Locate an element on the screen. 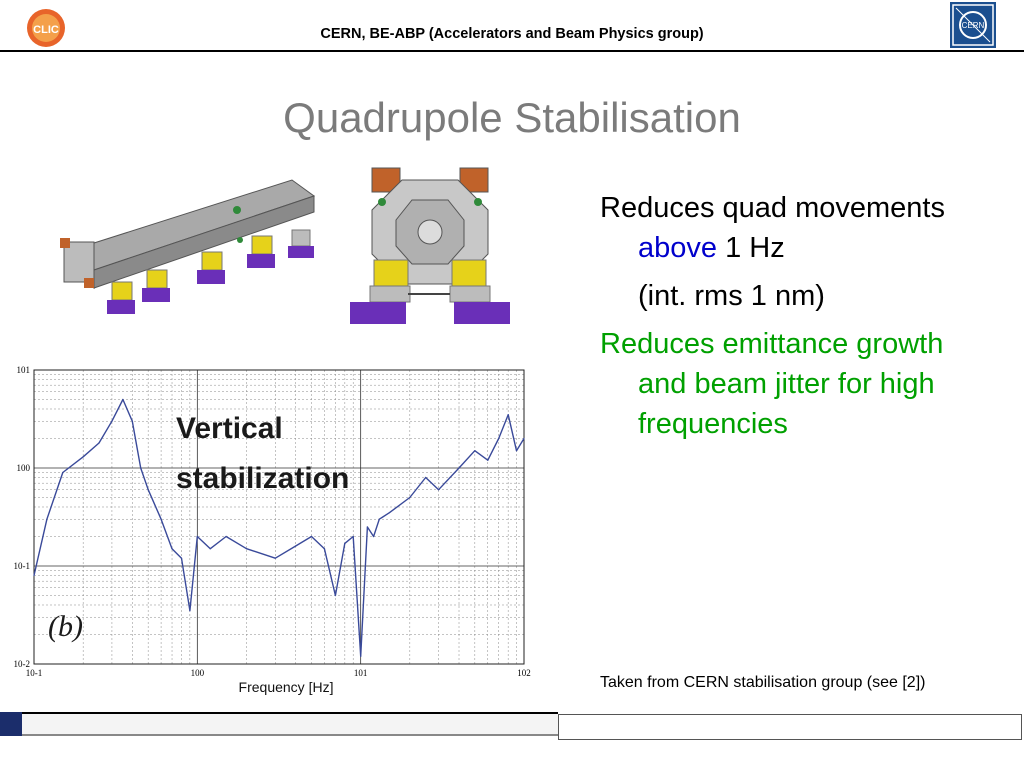 Image resolution: width=1024 pixels, height=768 pixels. quadrupole-side-view-image is located at coordinates (194, 247).